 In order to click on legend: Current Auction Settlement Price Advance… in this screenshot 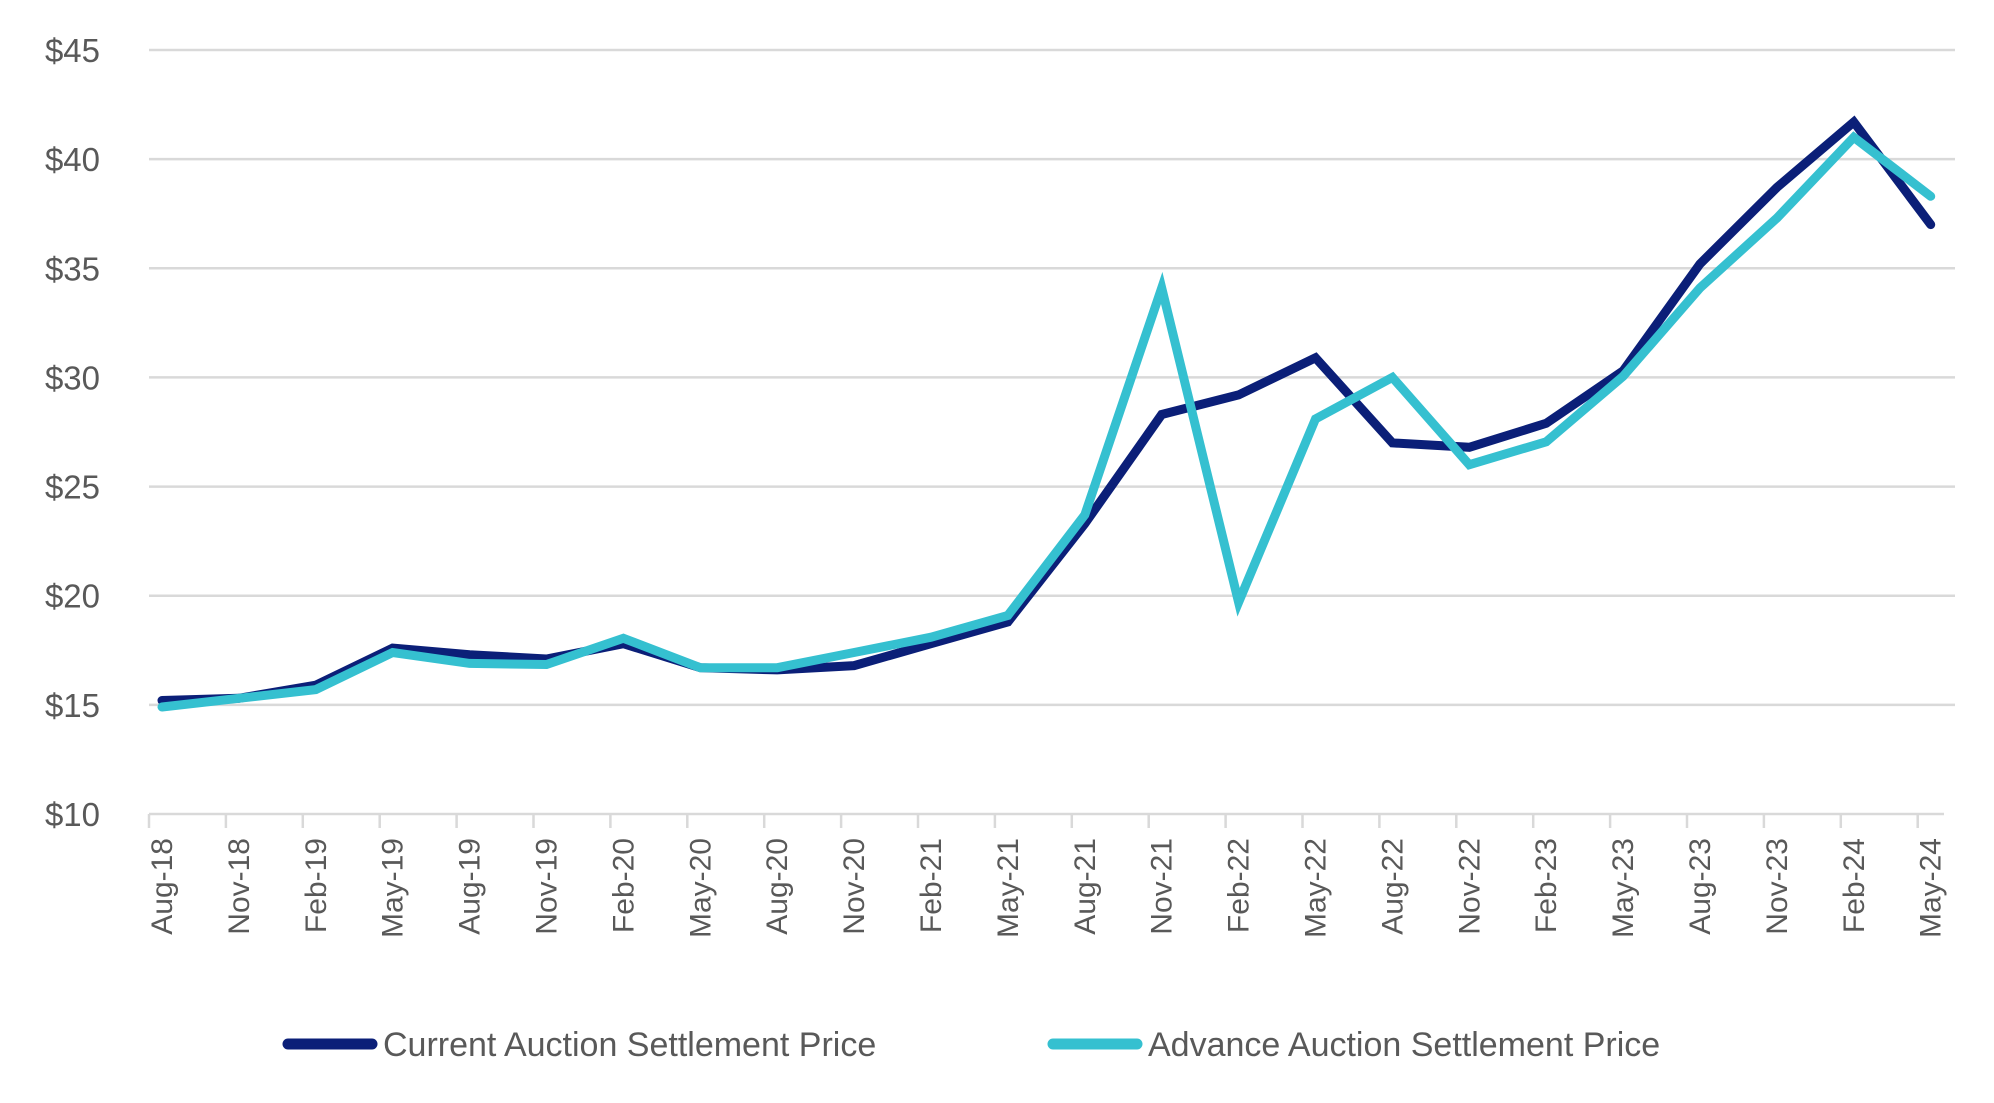, I will do `click(971, 1045)`.